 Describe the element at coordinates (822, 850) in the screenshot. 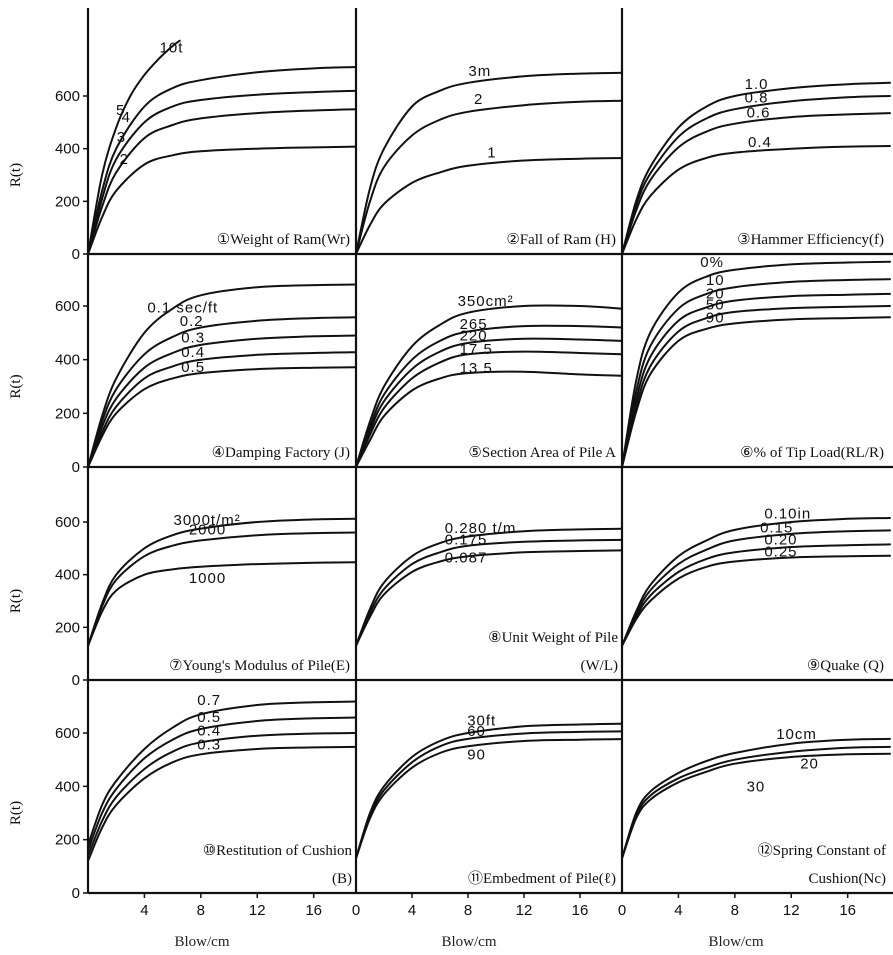

I see `panel-title: ⑫Spring Constant of` at that location.